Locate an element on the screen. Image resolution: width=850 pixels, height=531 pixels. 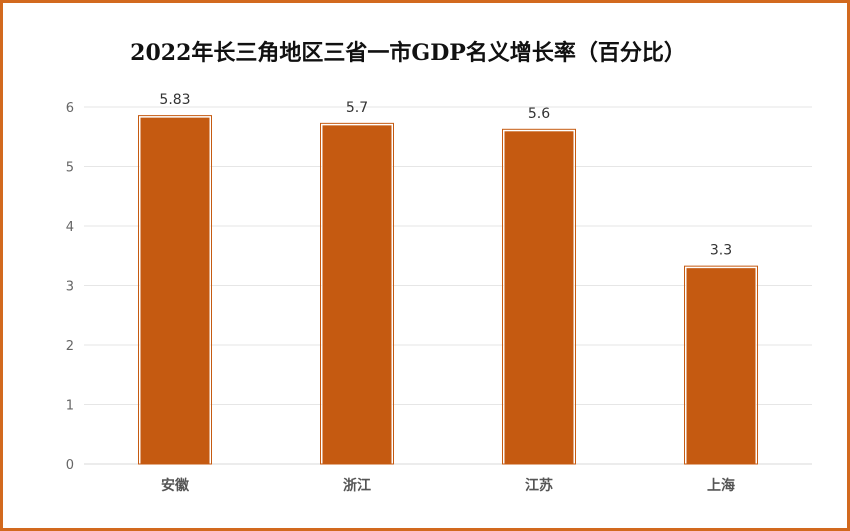
y-tick-label: 4 is located at coordinates (70, 227).